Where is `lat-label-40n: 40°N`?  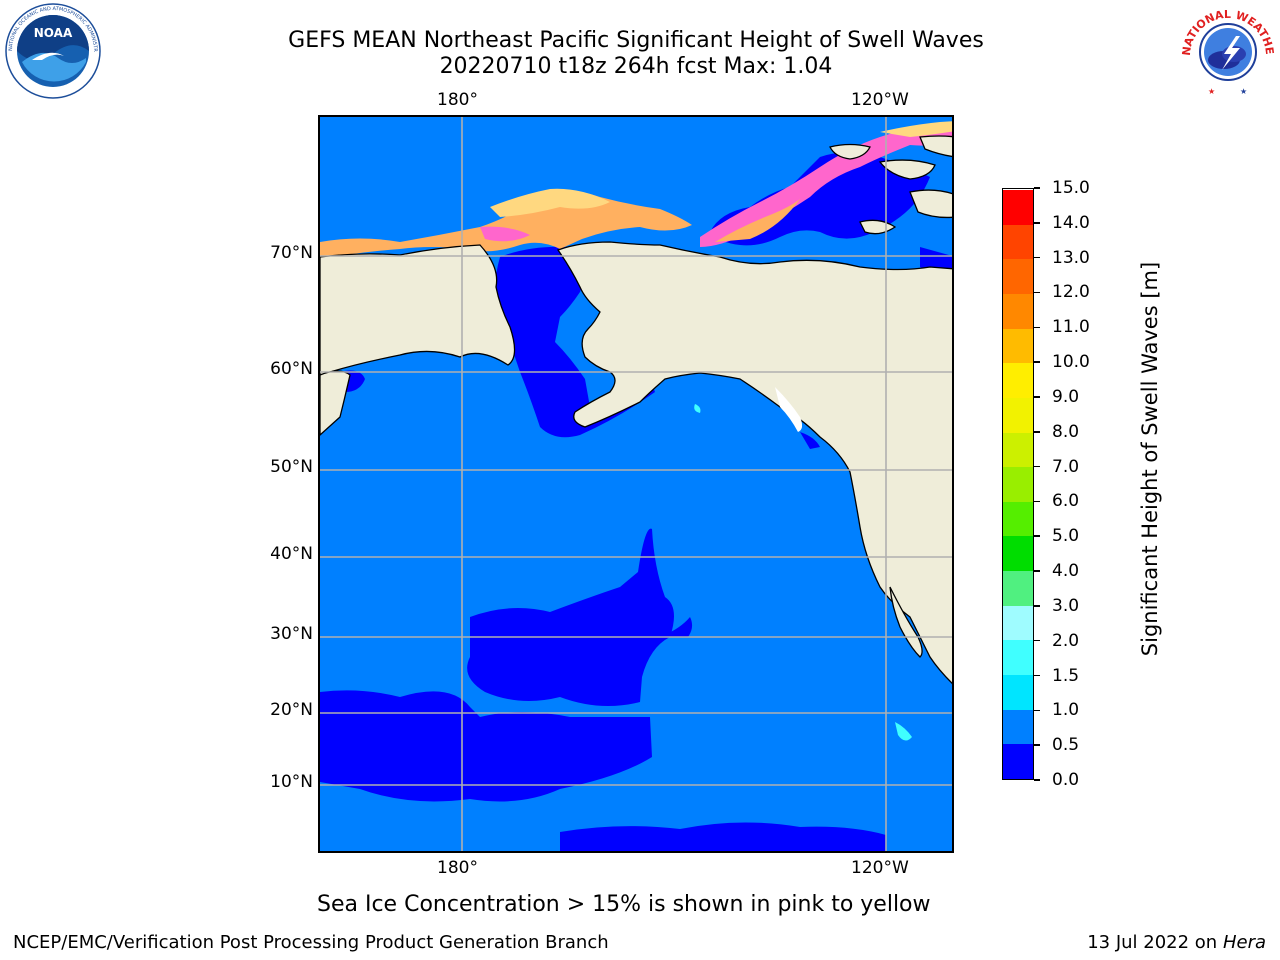
lat-label-40n: 40°N is located at coordinates (291, 554).